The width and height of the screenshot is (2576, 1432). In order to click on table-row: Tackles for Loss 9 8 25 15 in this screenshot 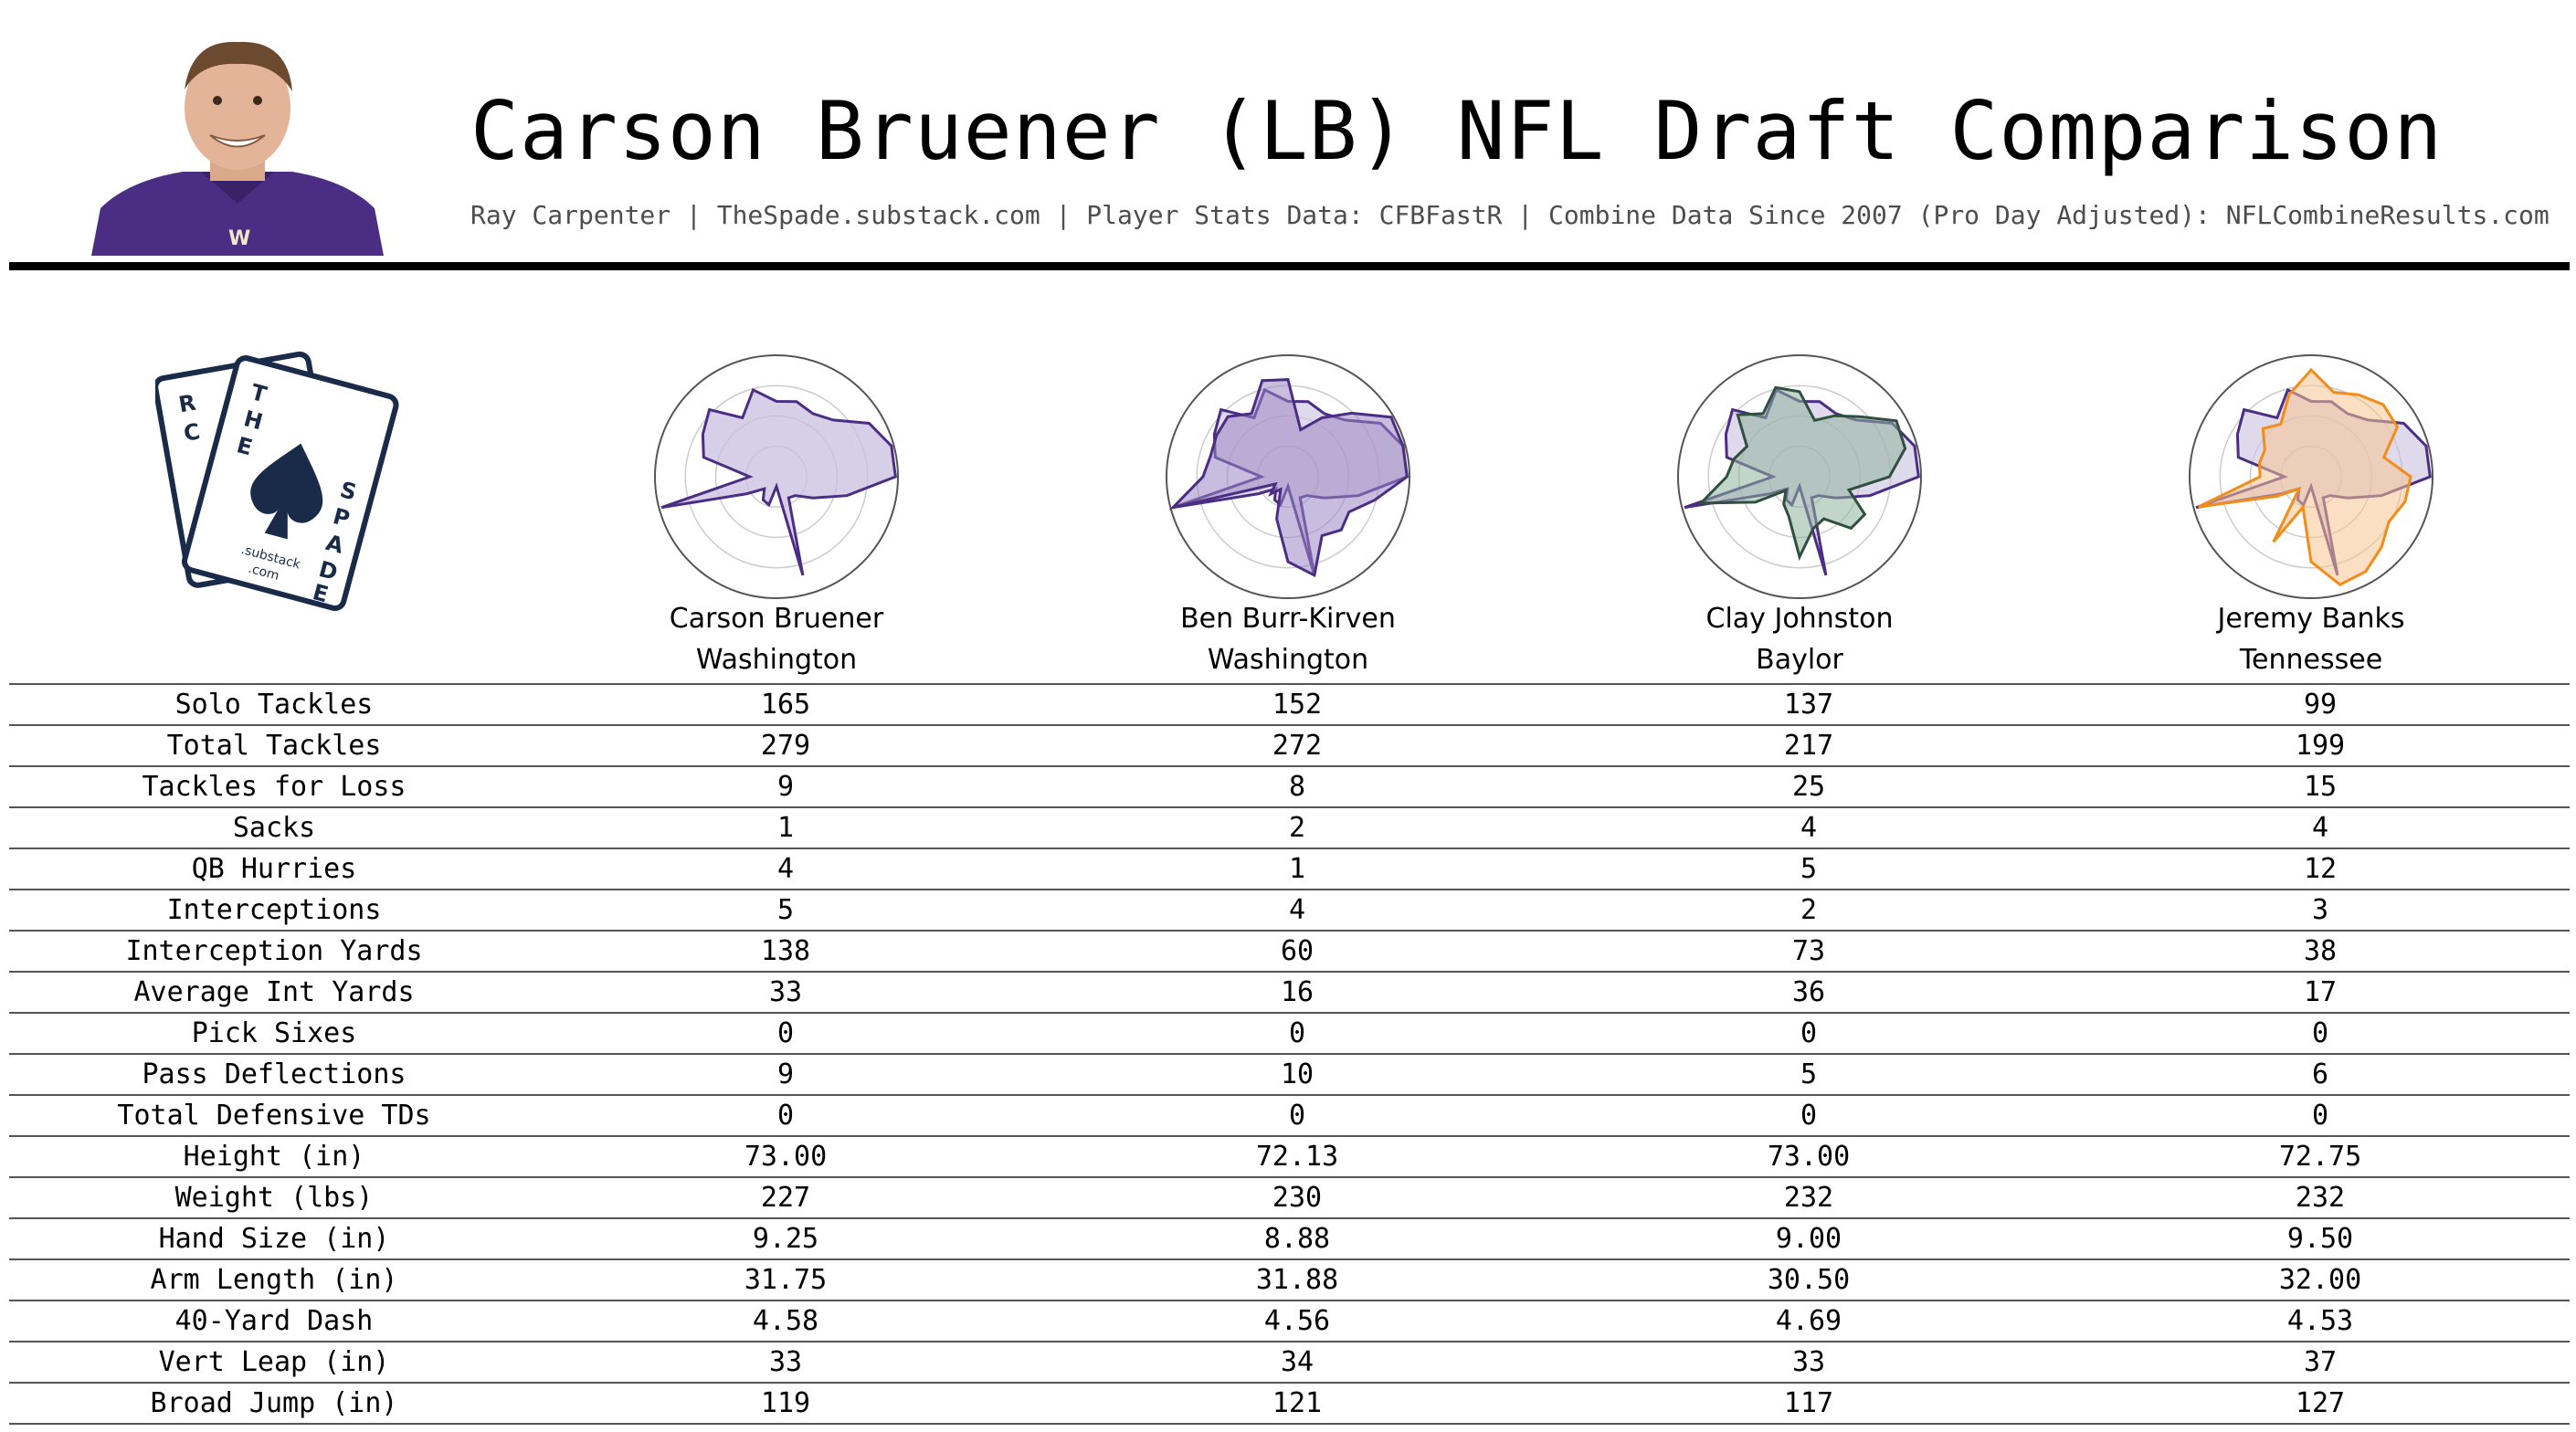, I will do `click(1289, 785)`.